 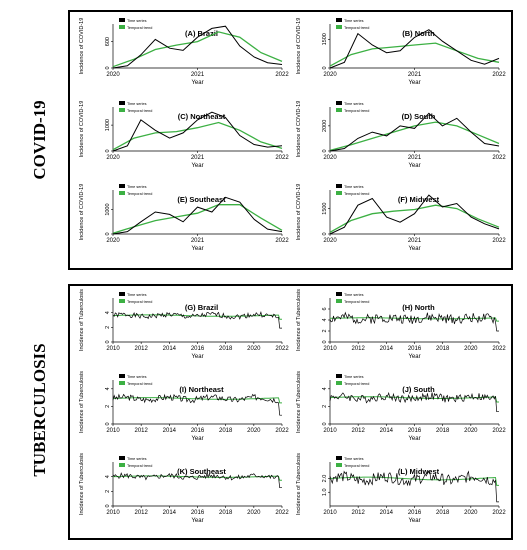 What do you see at coordinates (419, 199) in the screenshot?
I see `panel-title: (F) Midwest` at bounding box center [419, 199].